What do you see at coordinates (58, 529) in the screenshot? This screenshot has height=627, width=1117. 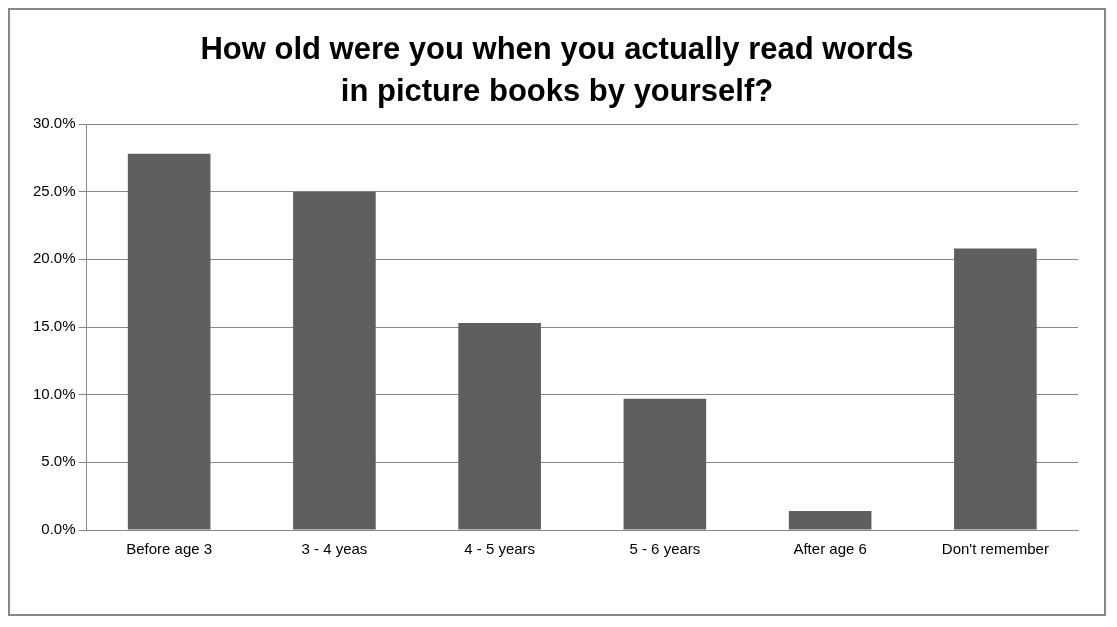 I see `y-tick-label: 0.0%` at bounding box center [58, 529].